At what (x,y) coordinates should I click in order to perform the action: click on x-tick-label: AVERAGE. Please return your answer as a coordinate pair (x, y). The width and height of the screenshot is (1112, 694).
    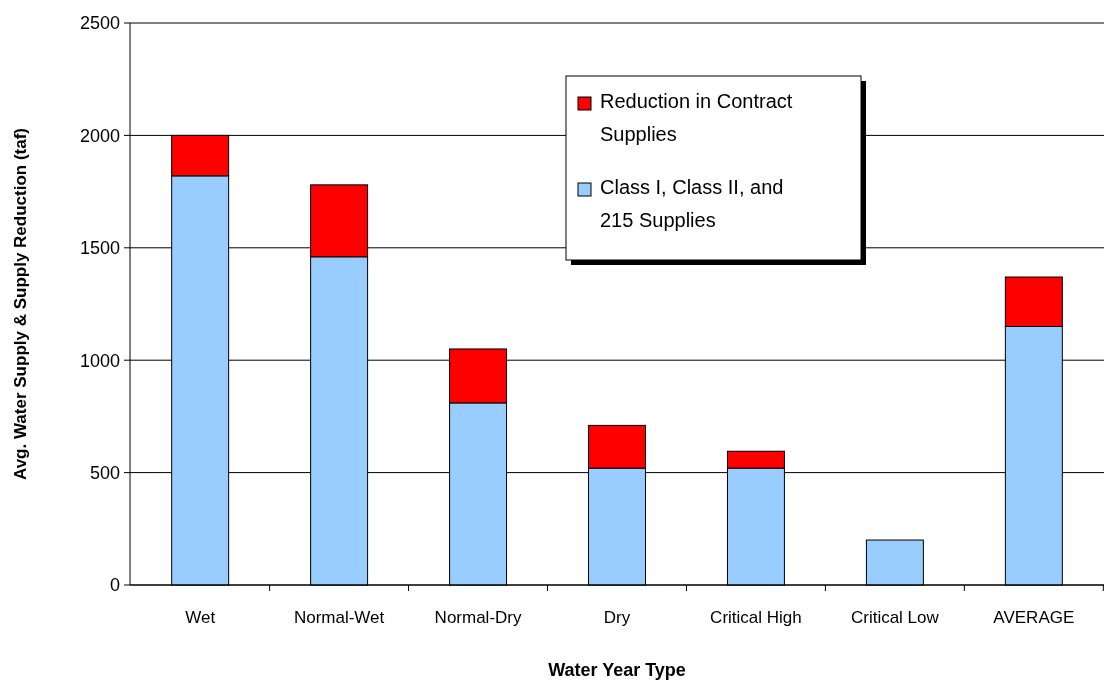
    Looking at the image, I should click on (1034, 617).